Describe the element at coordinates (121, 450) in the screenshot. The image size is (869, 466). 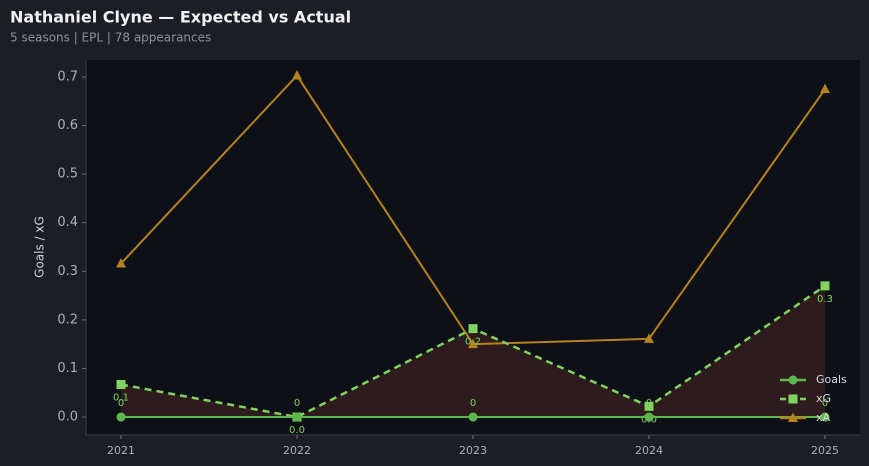
I see `x-tick-label: 2021` at that location.